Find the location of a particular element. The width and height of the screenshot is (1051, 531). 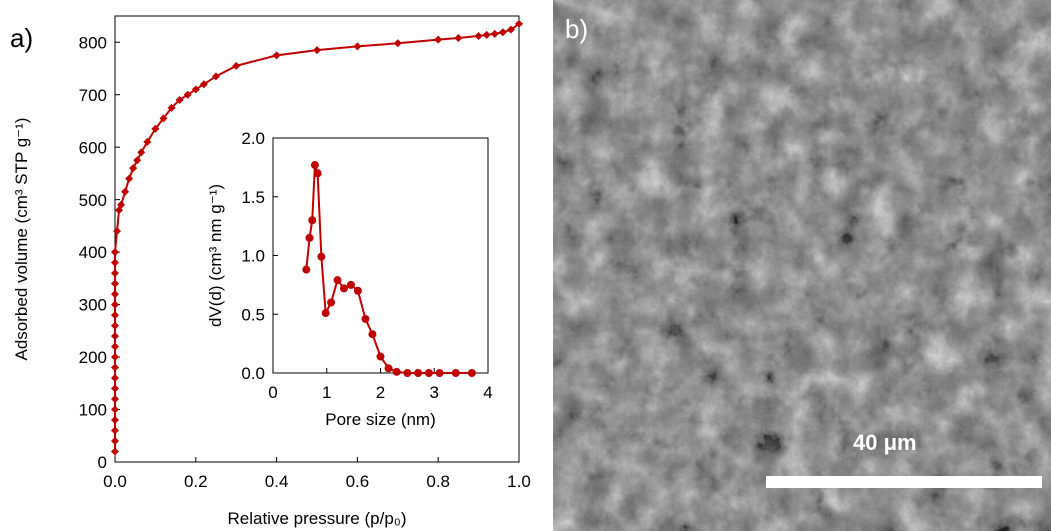

inset-y-tick-label: 2.0 is located at coordinates (253, 138).